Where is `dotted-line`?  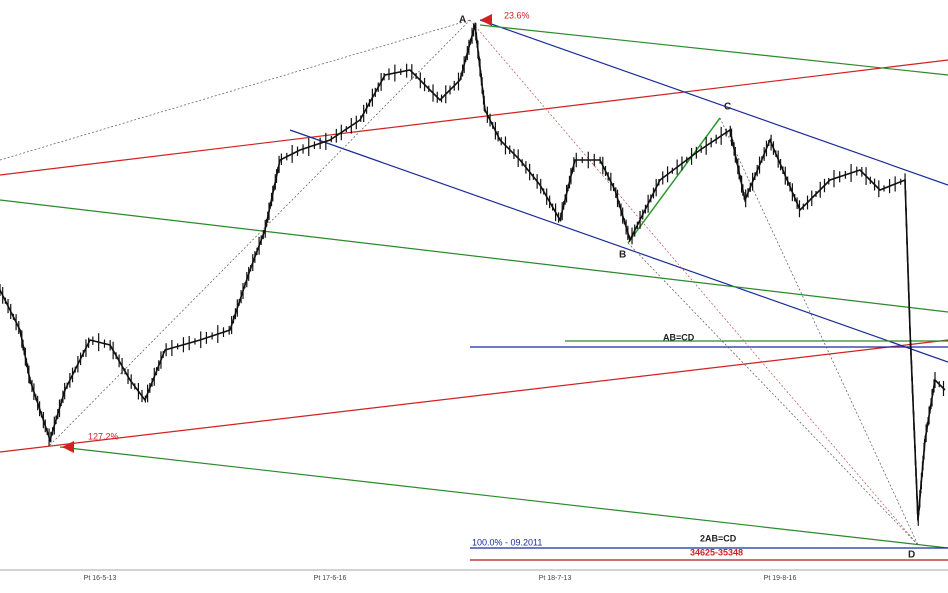
dotted-line is located at coordinates (235, 90).